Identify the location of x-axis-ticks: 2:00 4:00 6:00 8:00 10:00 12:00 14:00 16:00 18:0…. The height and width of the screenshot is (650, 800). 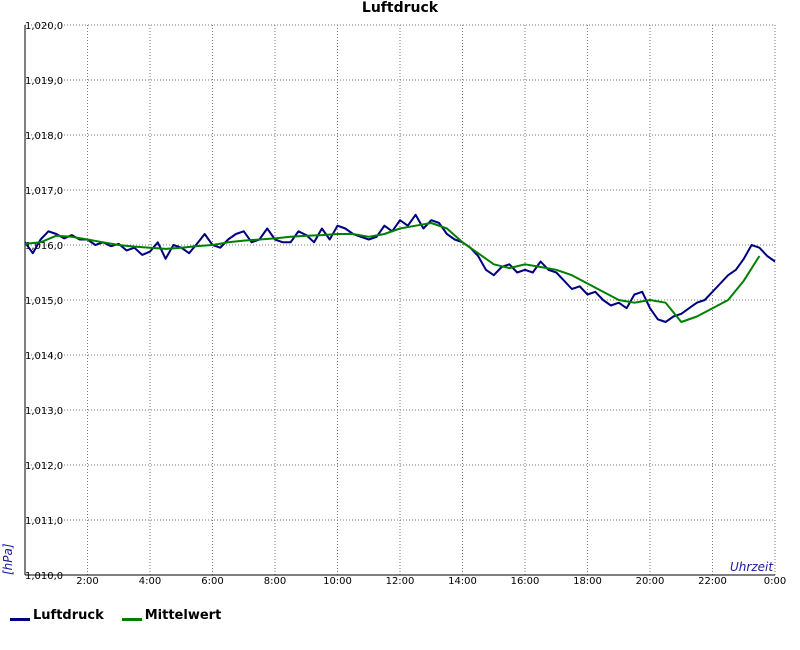
(431, 581).